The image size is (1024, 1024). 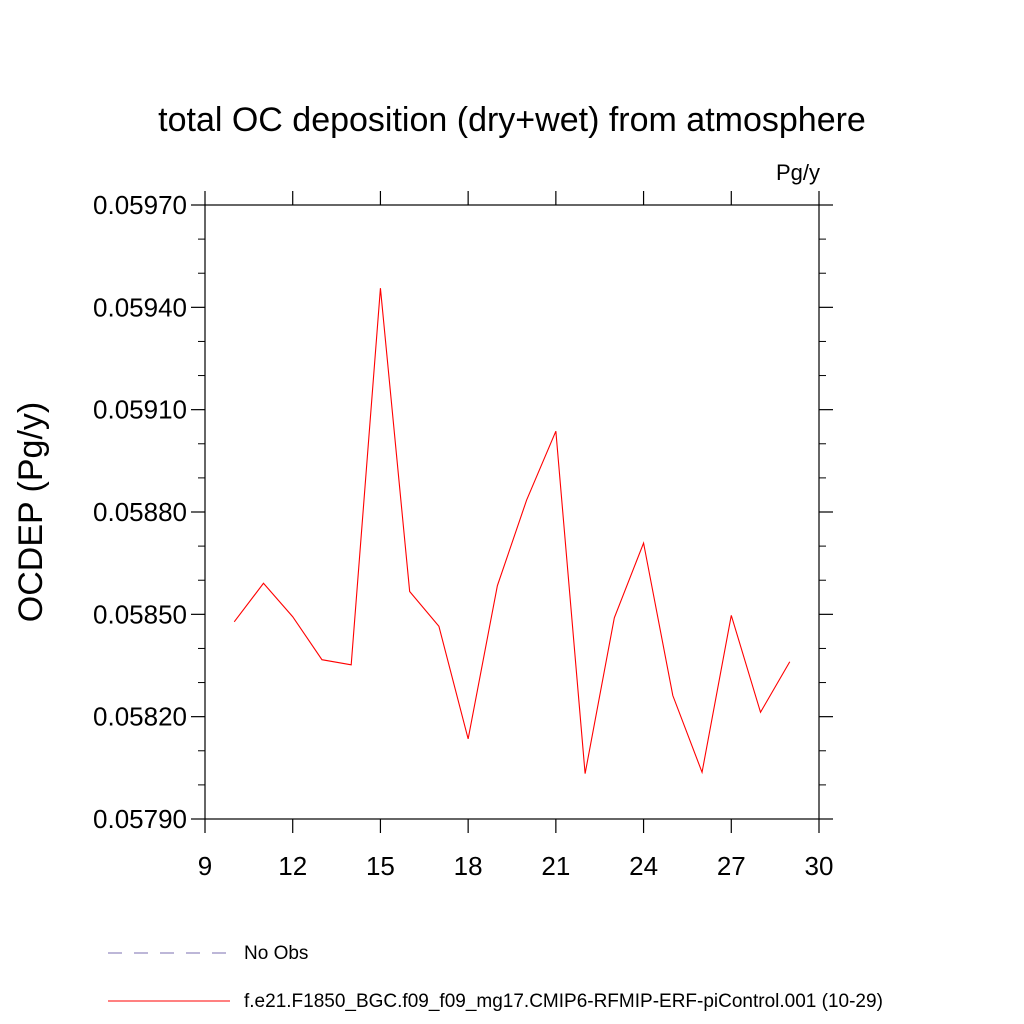 What do you see at coordinates (643, 866) in the screenshot?
I see `x-tick-label: 24` at bounding box center [643, 866].